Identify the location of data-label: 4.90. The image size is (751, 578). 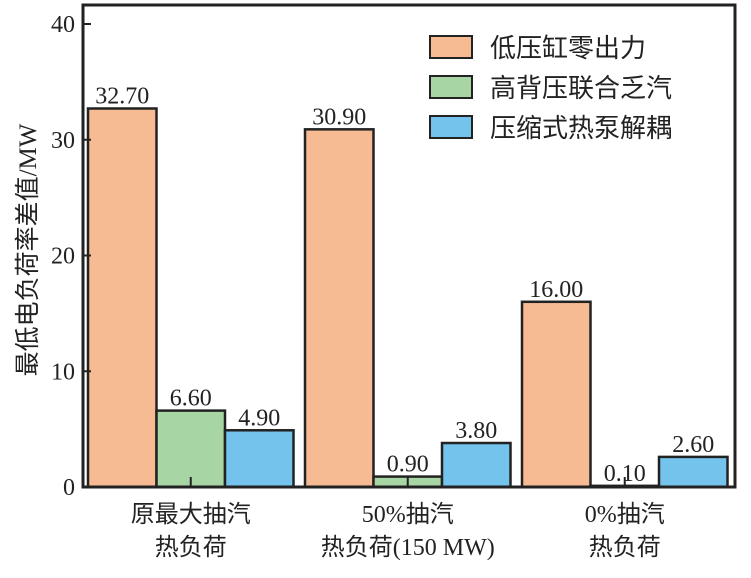
(259, 418).